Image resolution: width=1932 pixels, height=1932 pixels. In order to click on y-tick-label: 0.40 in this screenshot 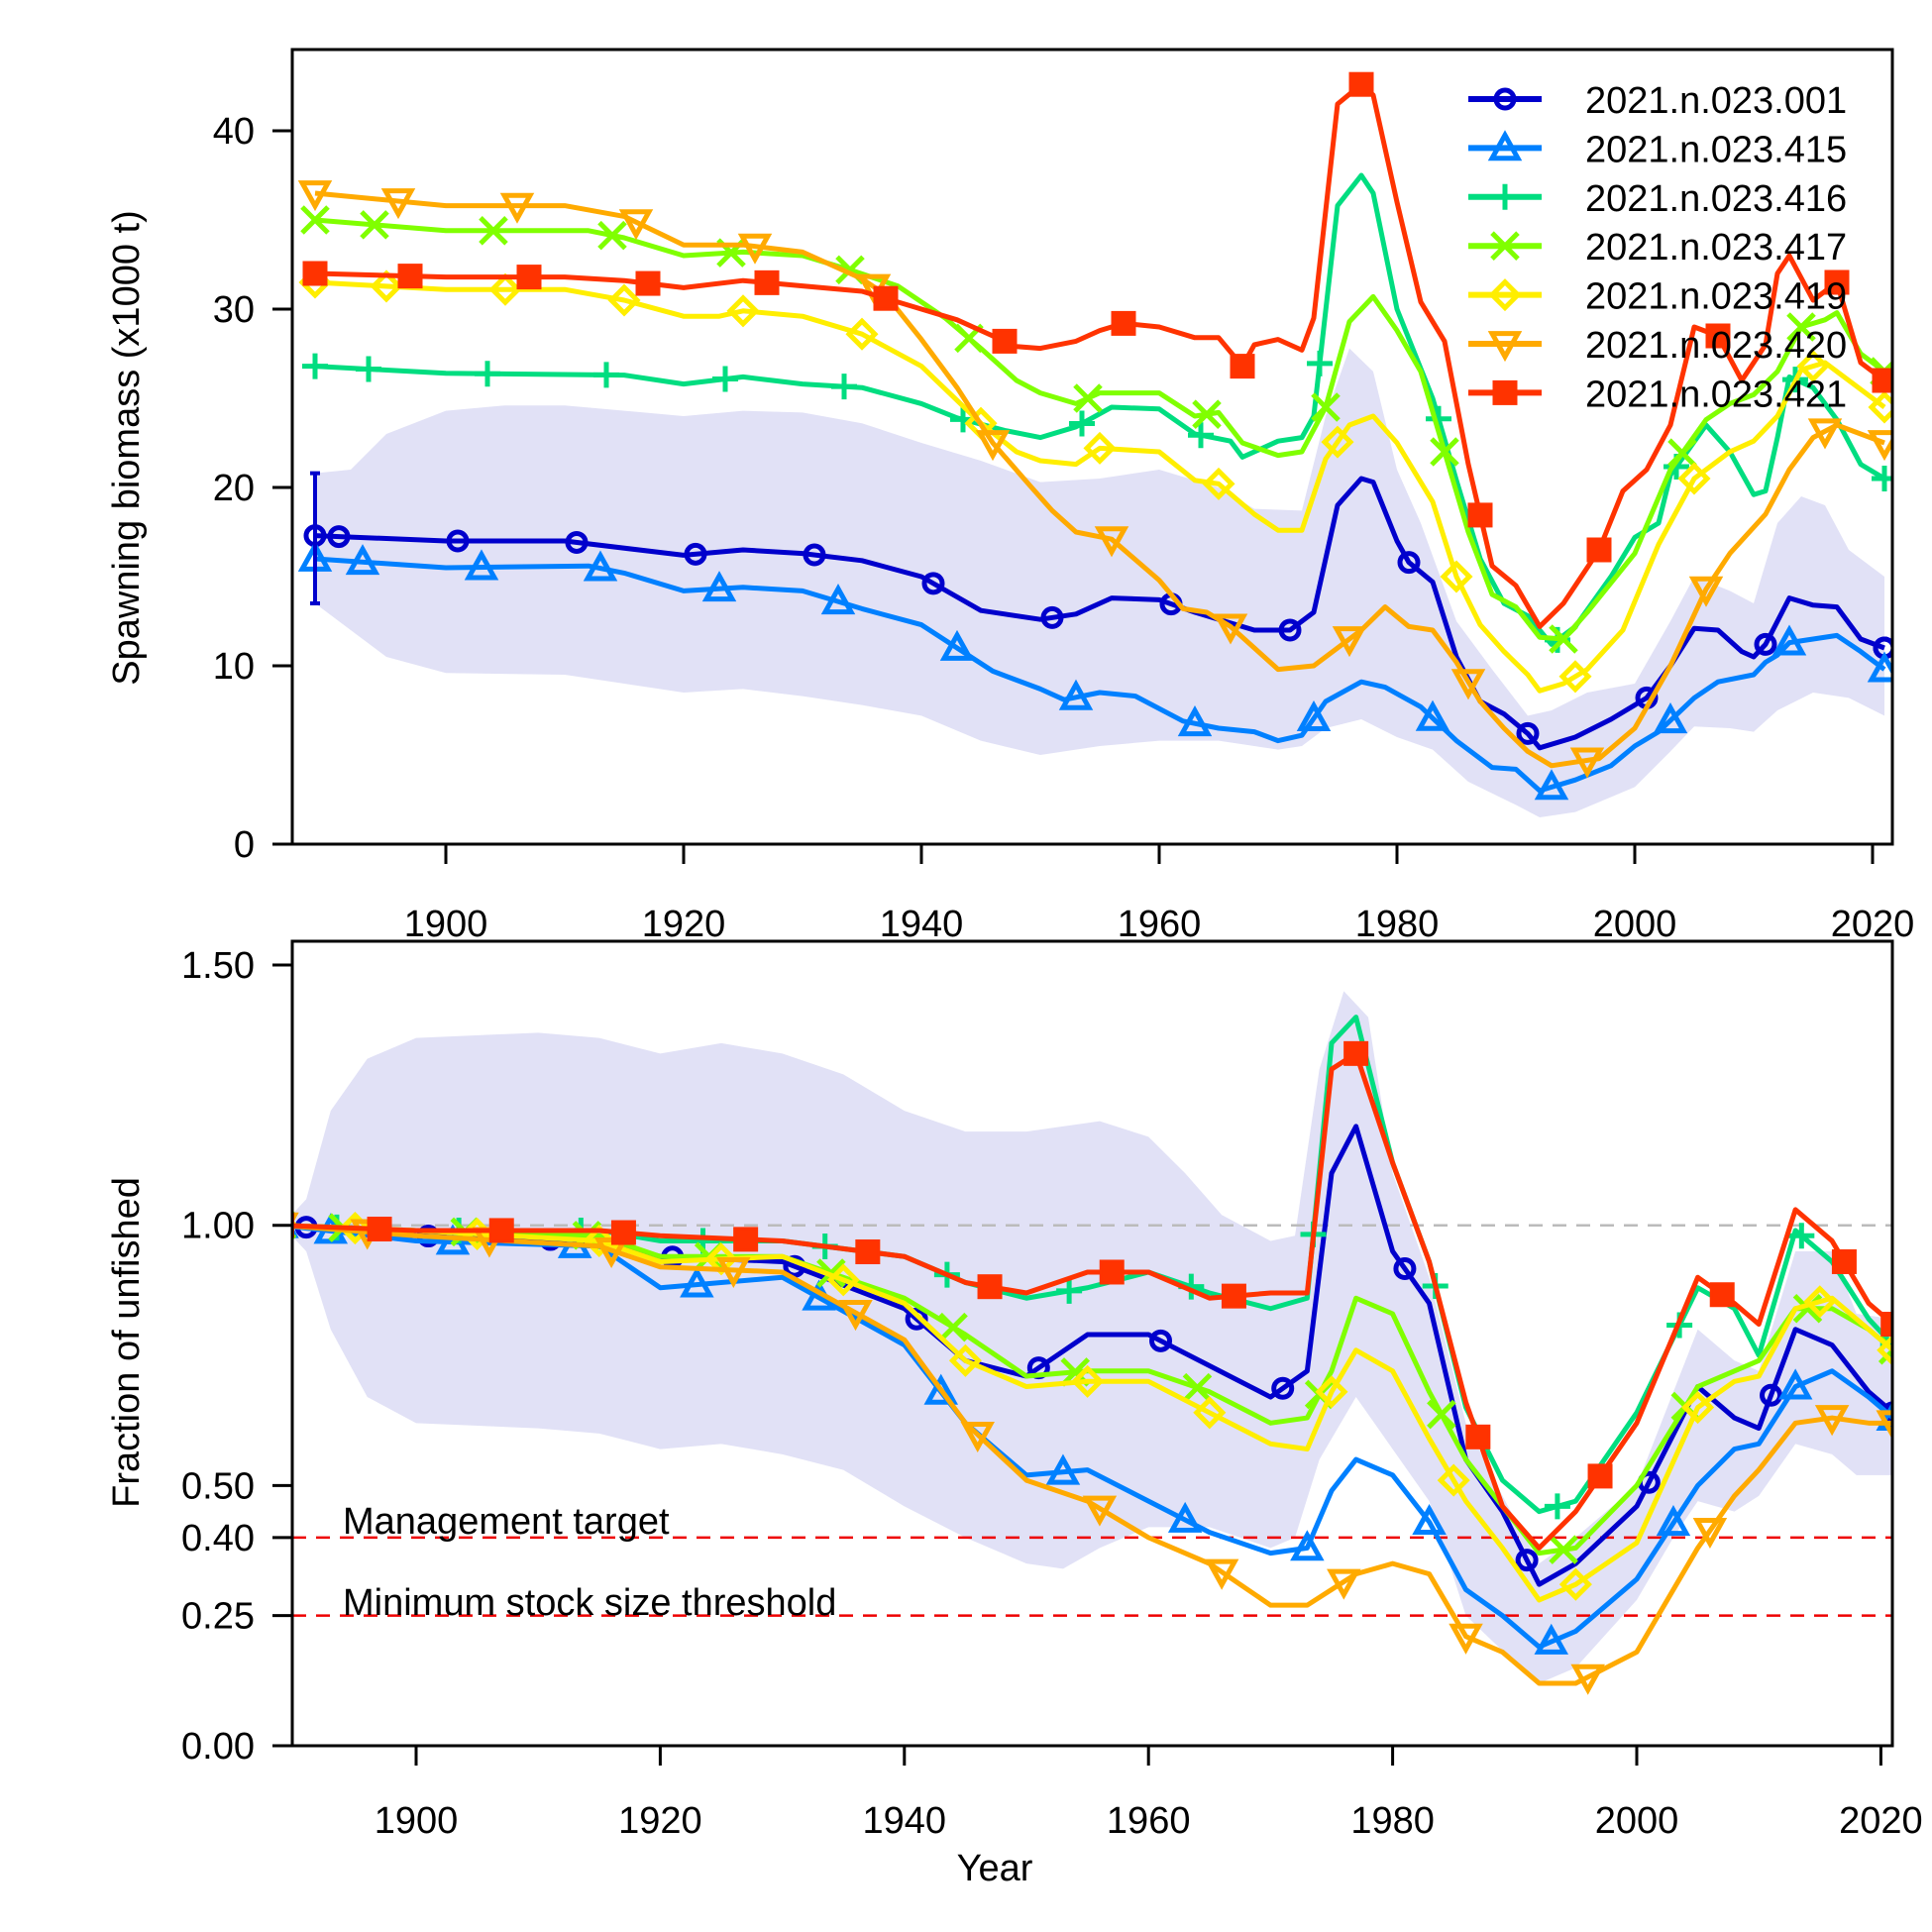, I will do `click(218, 1538)`.